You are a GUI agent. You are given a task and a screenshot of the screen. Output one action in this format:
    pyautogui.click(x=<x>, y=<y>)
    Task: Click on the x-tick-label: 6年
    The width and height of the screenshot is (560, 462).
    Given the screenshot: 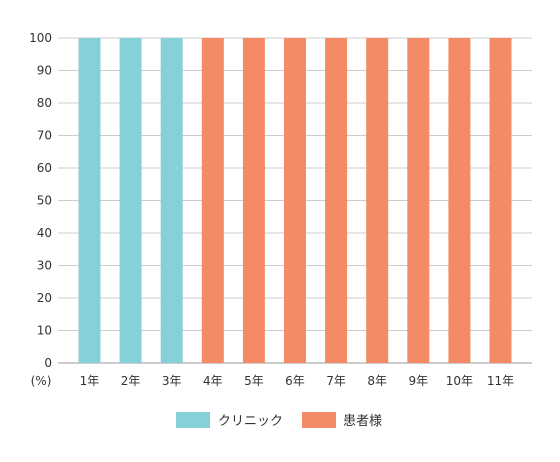 What is the action you would take?
    pyautogui.click(x=295, y=381)
    